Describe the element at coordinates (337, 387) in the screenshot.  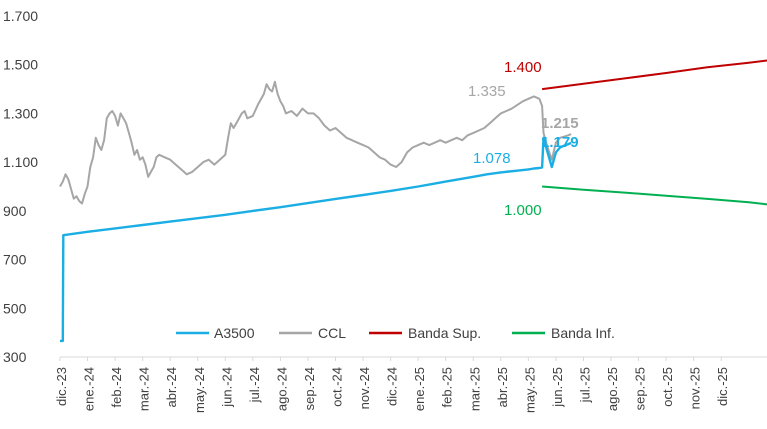
I see `x-tick-label: oct.-24` at that location.